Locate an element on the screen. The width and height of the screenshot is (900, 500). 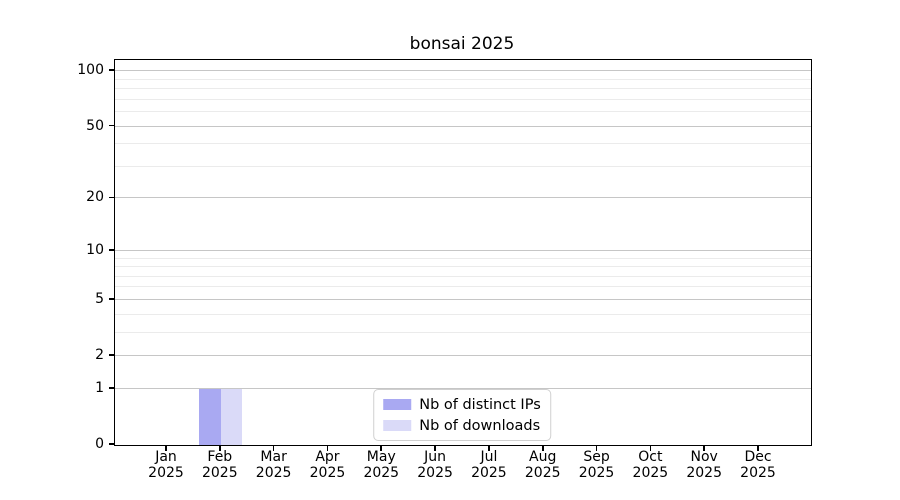
x-tick-label-4: May 2025 is located at coordinates (381, 465).